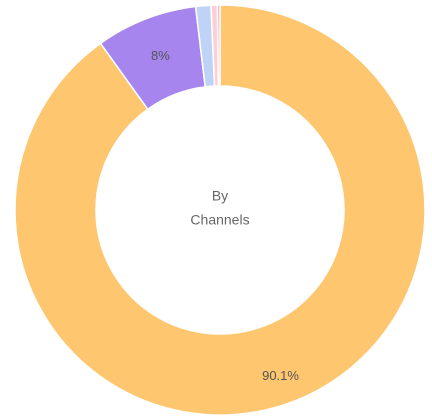 This screenshot has width=432, height=416. Describe the element at coordinates (280, 375) in the screenshot. I see `donut-data-label-0: 90.1%` at that location.